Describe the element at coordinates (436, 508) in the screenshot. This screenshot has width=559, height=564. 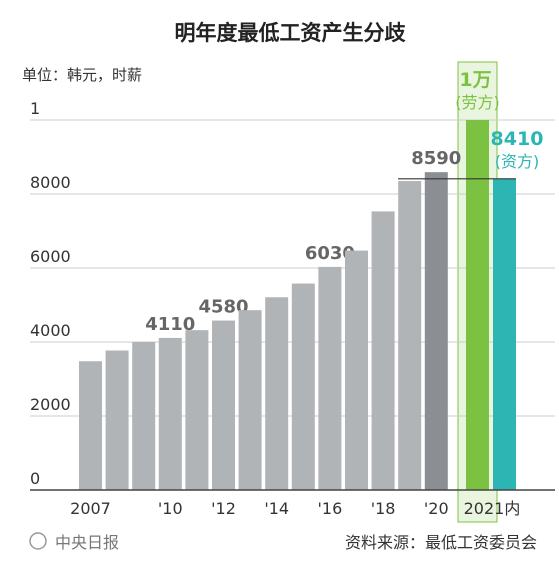
I see `x-tick-label: '20` at that location.